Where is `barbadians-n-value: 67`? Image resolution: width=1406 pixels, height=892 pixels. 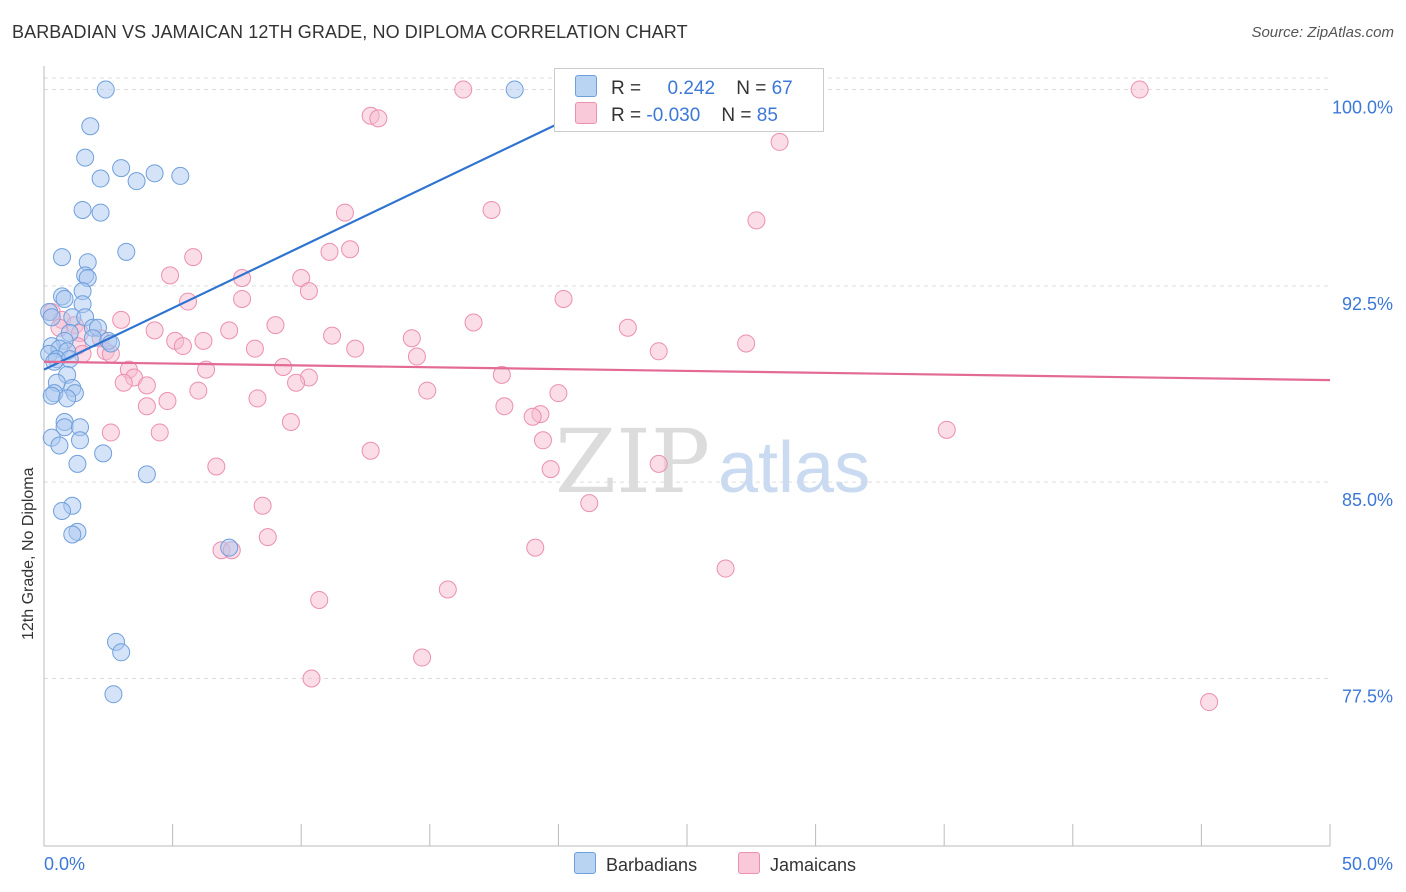 barbadians-n-value: 67 is located at coordinates (782, 88).